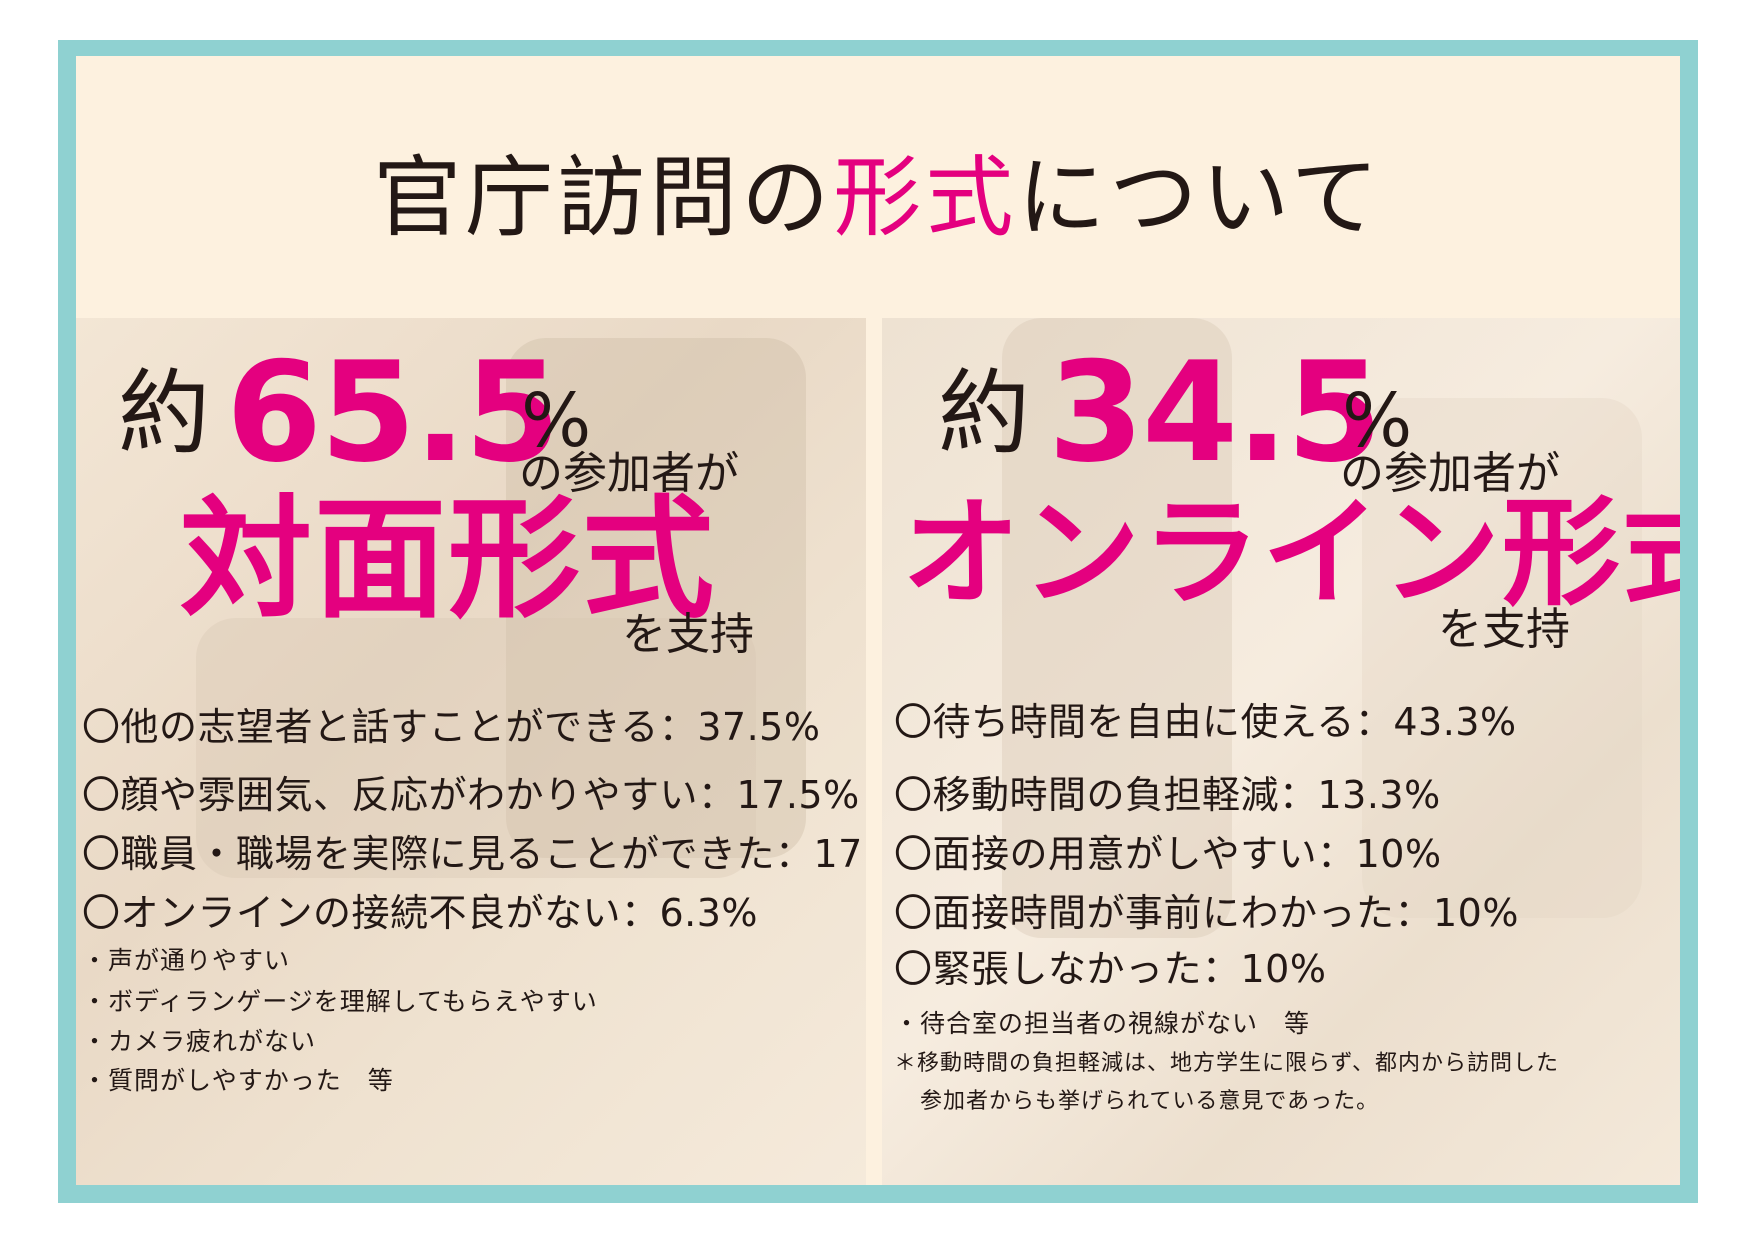 This screenshot has width=1754, height=1240. What do you see at coordinates (1227, 1063) in the screenshot?
I see `footnote-line: ＊移動時間の負担軽減は、地方学生に限らず、都内から訪問した` at bounding box center [1227, 1063].